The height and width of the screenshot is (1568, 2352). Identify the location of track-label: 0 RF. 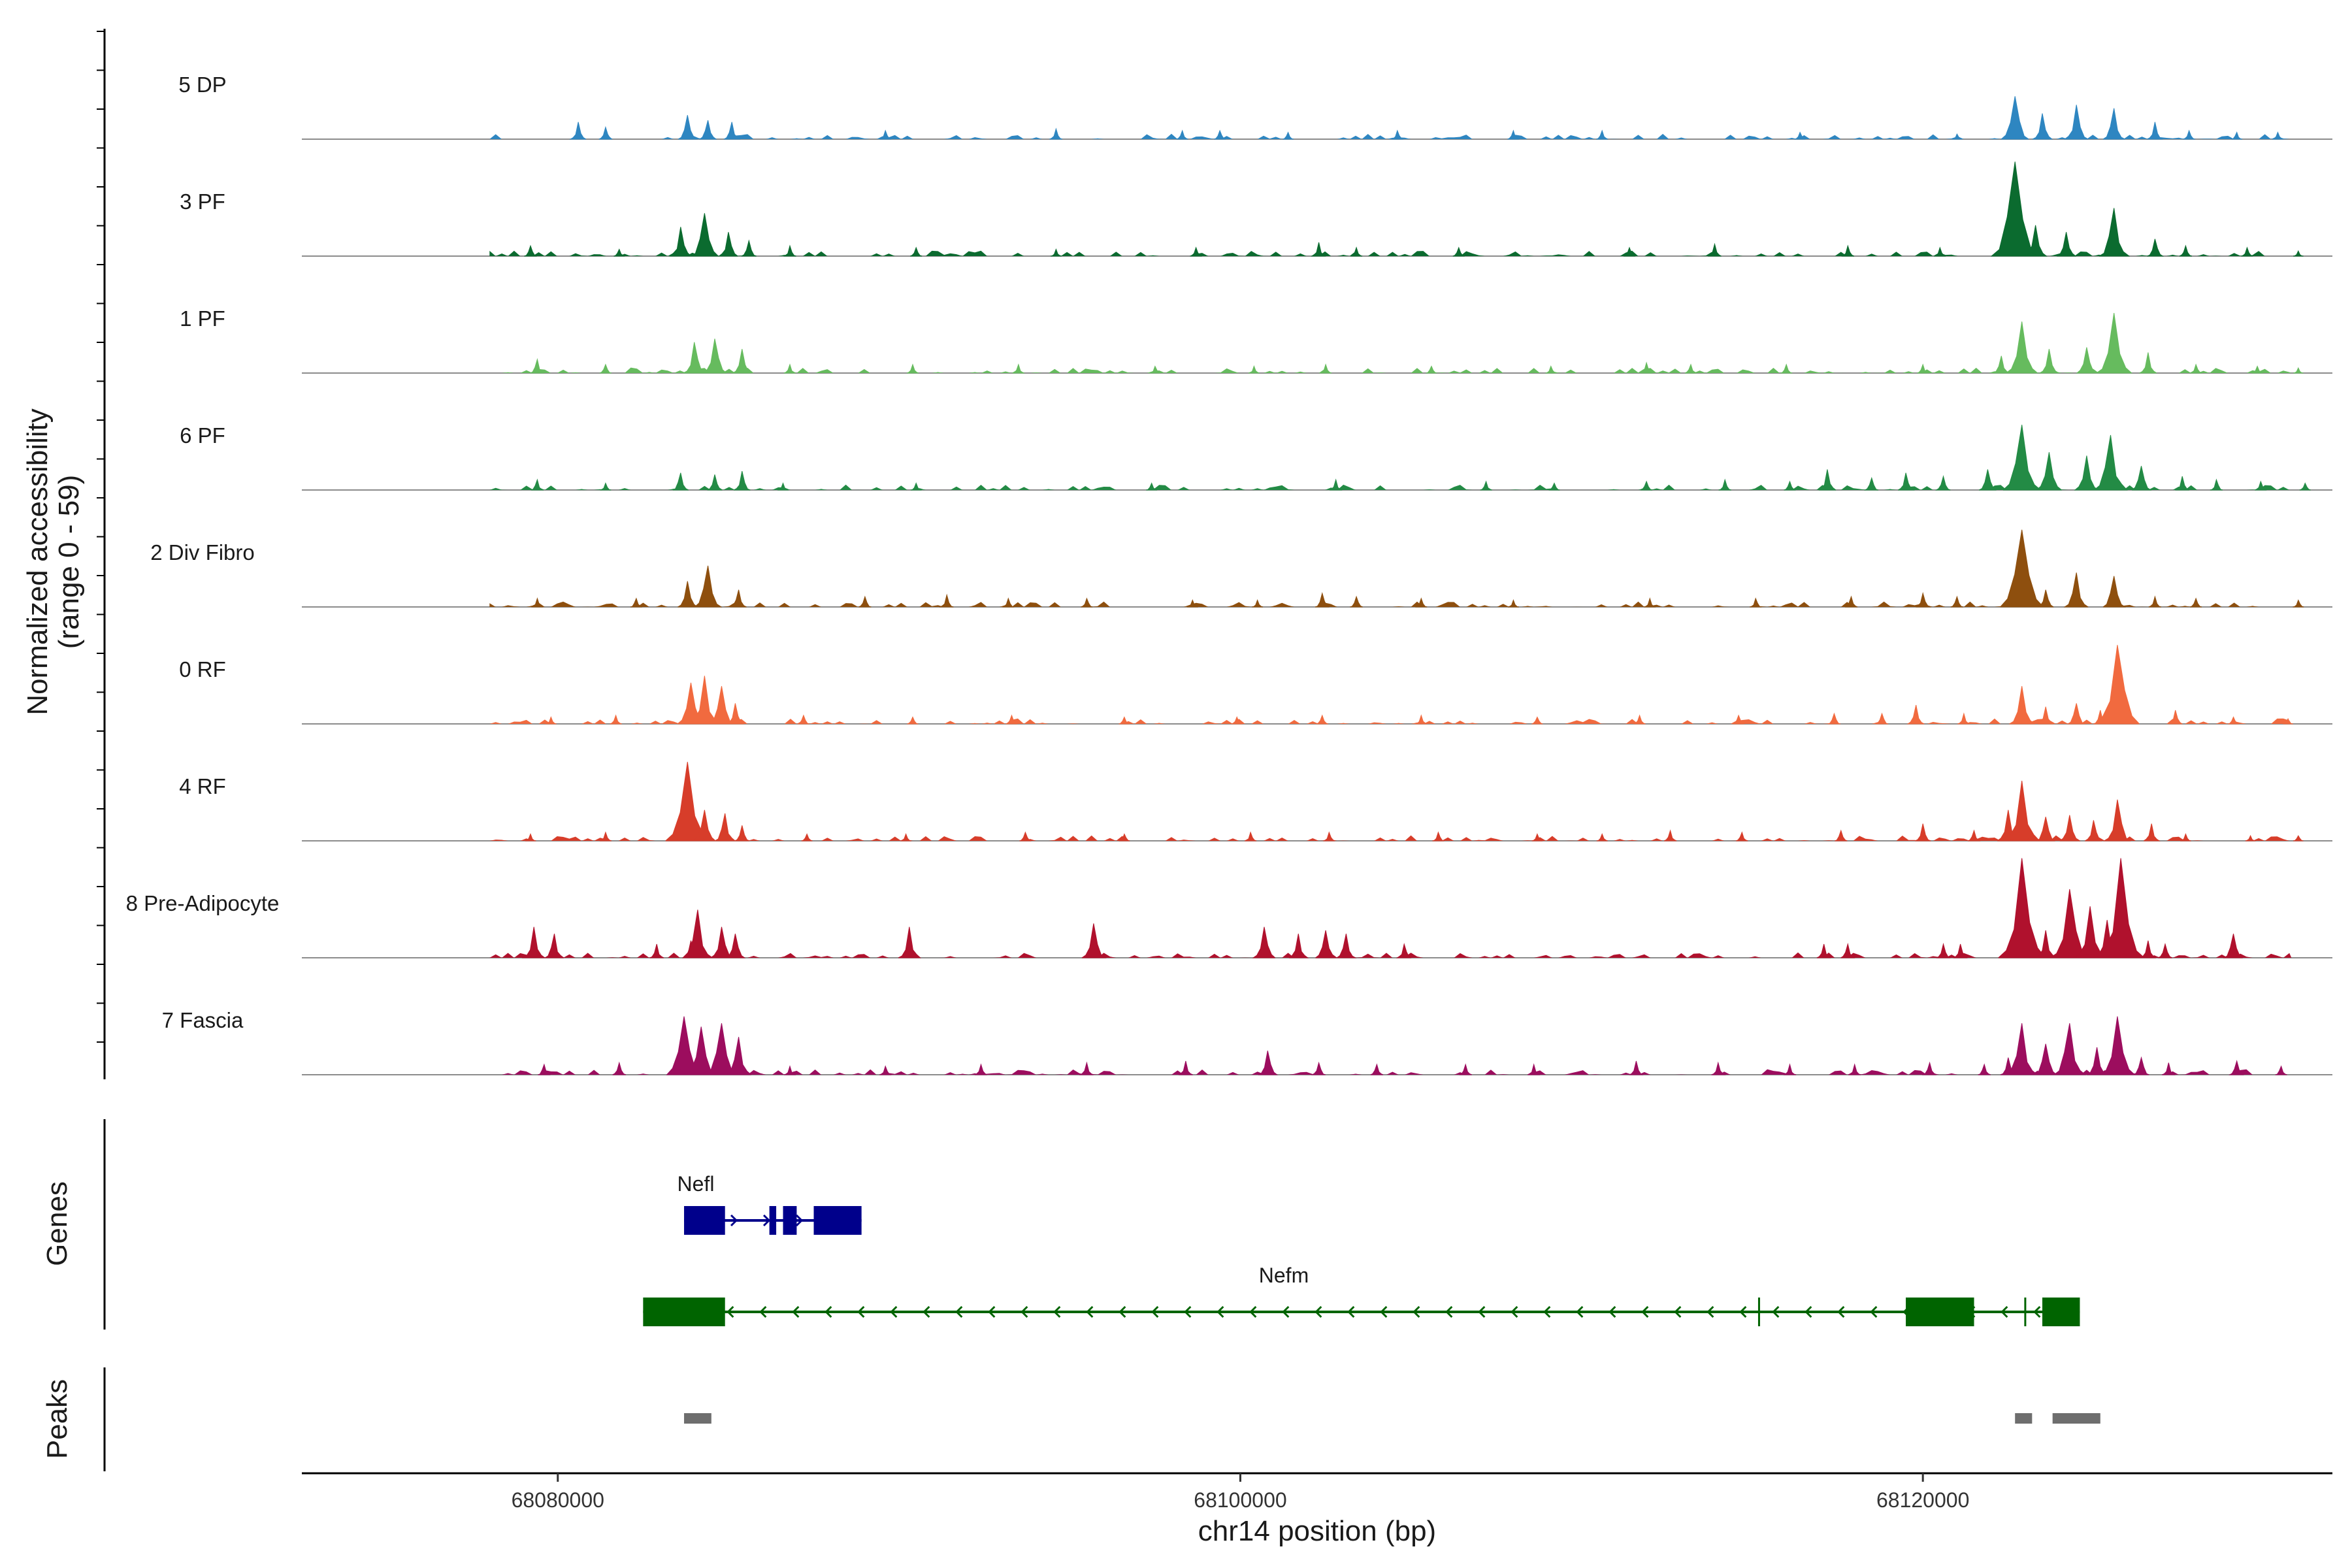
(202, 669).